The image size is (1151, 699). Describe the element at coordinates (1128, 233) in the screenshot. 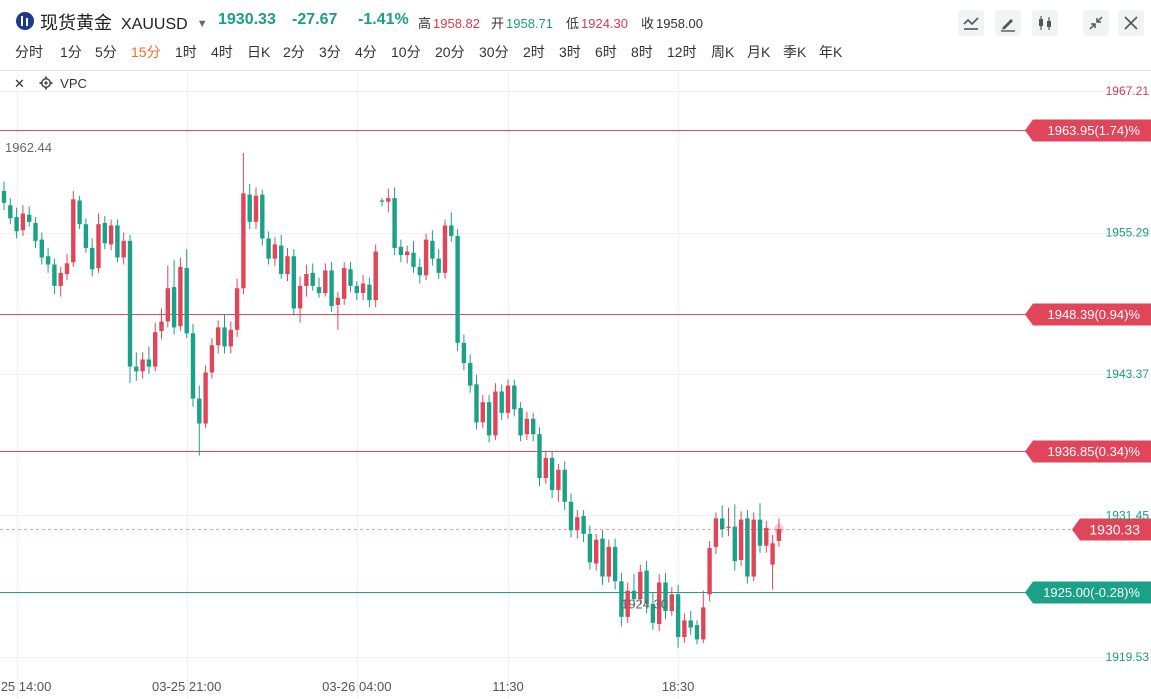

I see `y-tick-label: 1955.29` at that location.